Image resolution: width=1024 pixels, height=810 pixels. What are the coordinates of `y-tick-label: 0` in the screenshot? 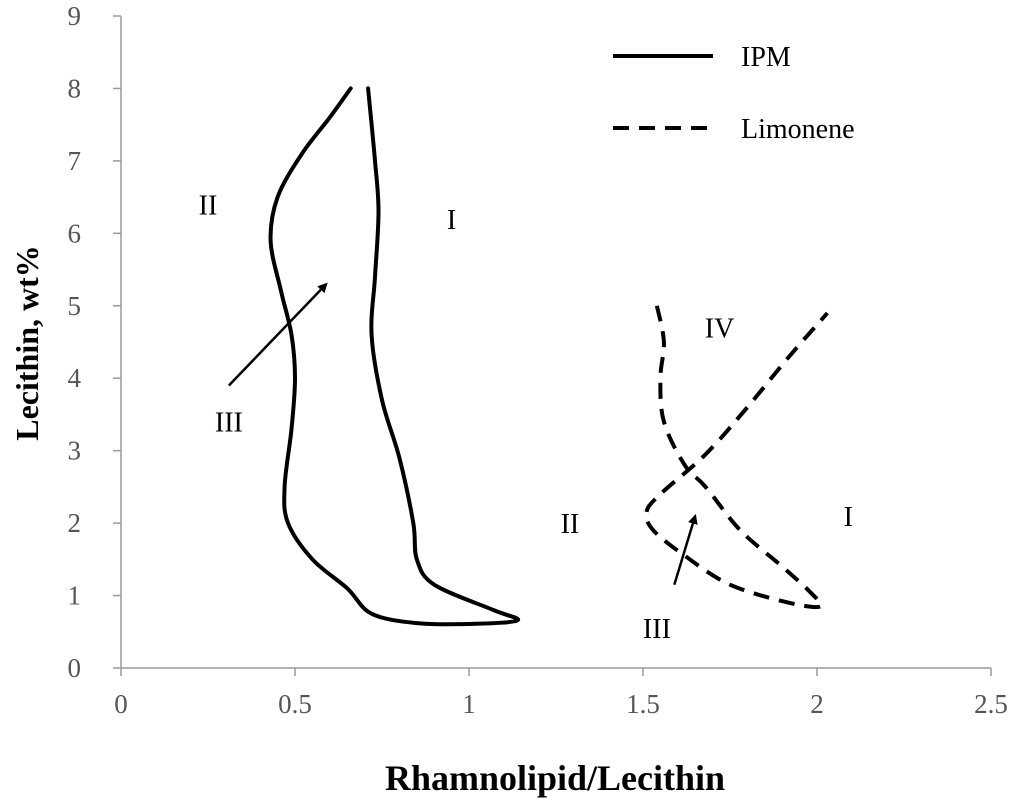 It's located at (75, 668).